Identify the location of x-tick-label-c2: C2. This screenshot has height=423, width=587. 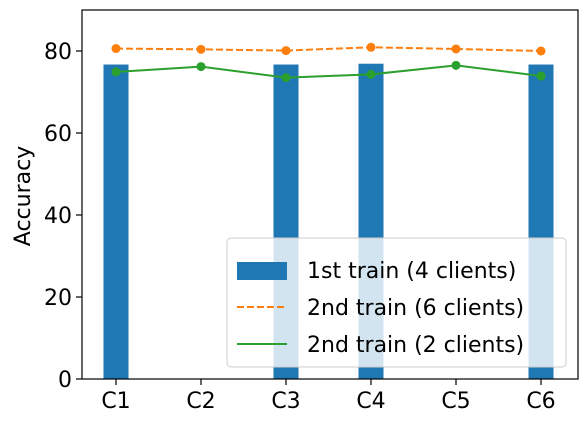
(200, 401).